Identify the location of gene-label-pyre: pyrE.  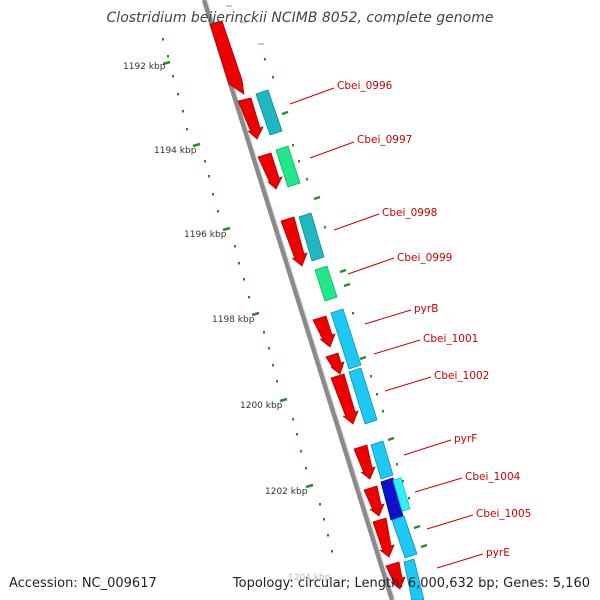
(498, 553).